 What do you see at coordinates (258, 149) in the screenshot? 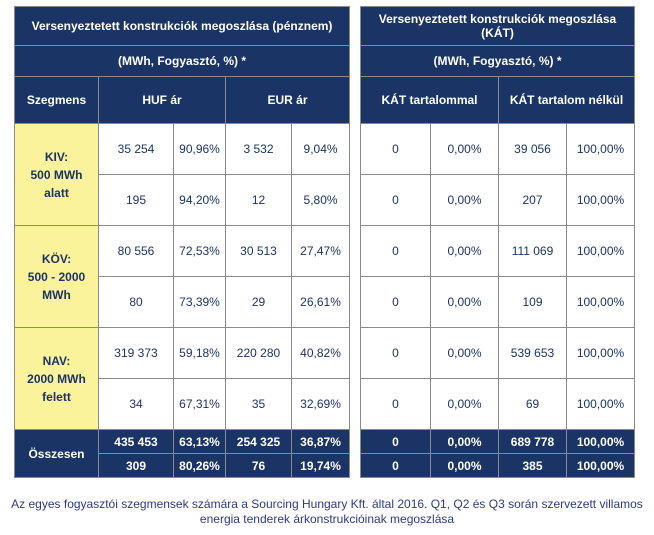
I see `eur-value: 3 532` at bounding box center [258, 149].